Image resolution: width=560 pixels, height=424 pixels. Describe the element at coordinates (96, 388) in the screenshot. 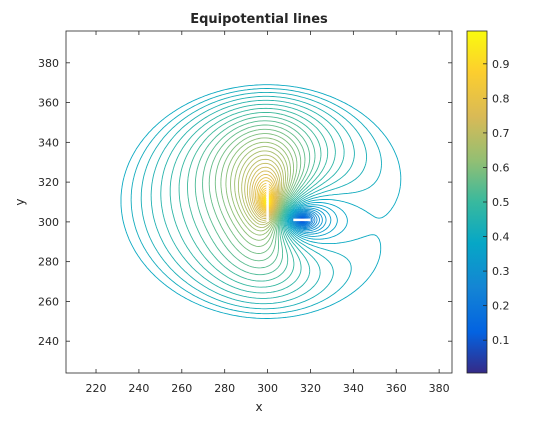

I see `x-tick-label: 220` at that location.